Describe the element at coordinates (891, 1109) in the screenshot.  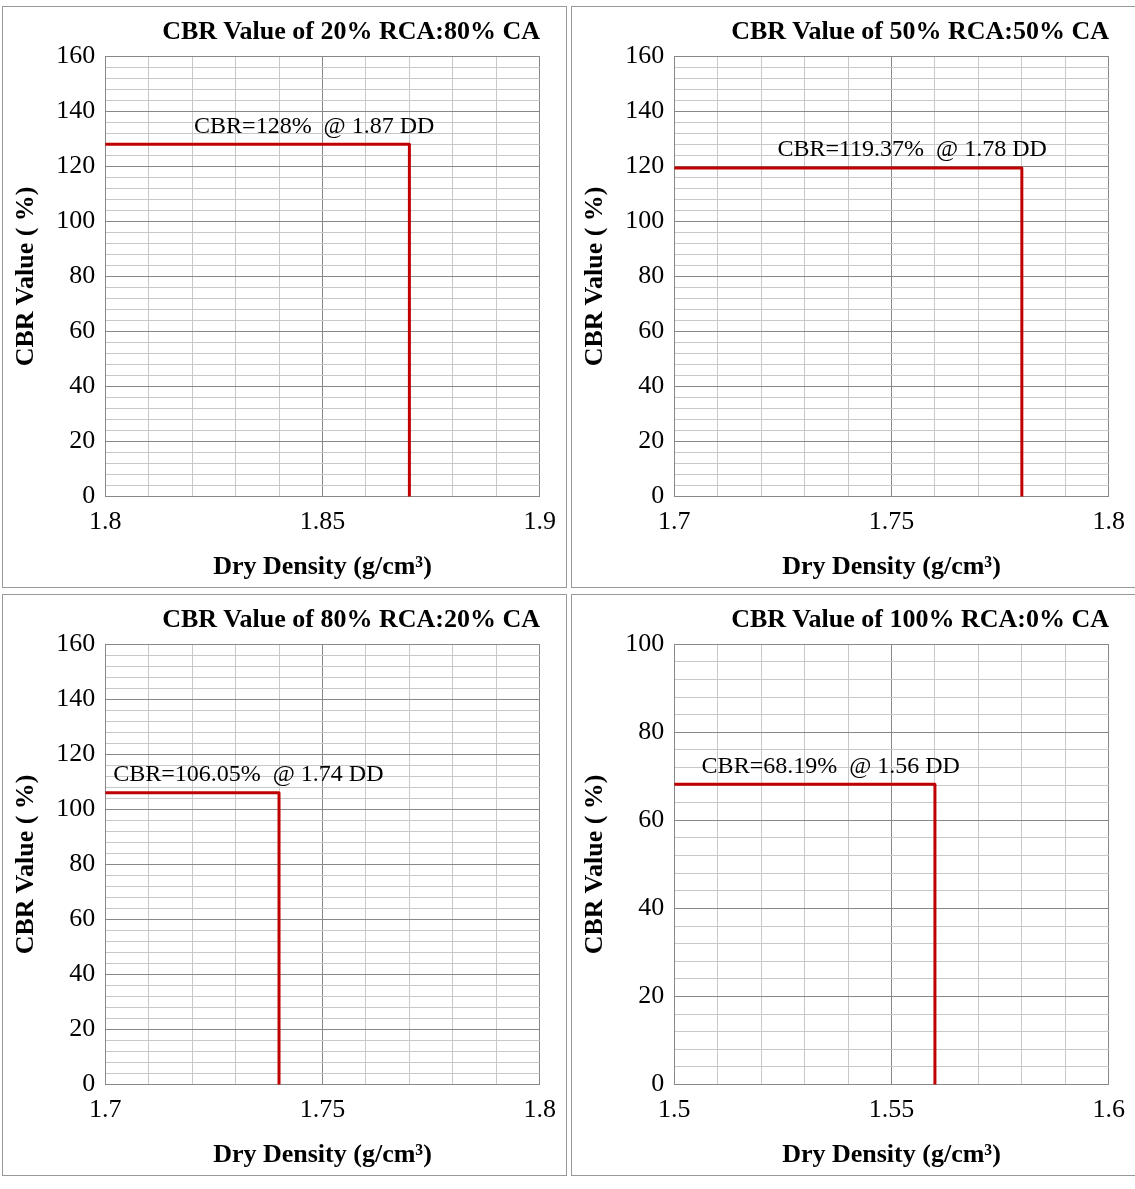
I see `x-tick-label: 1.55` at that location.